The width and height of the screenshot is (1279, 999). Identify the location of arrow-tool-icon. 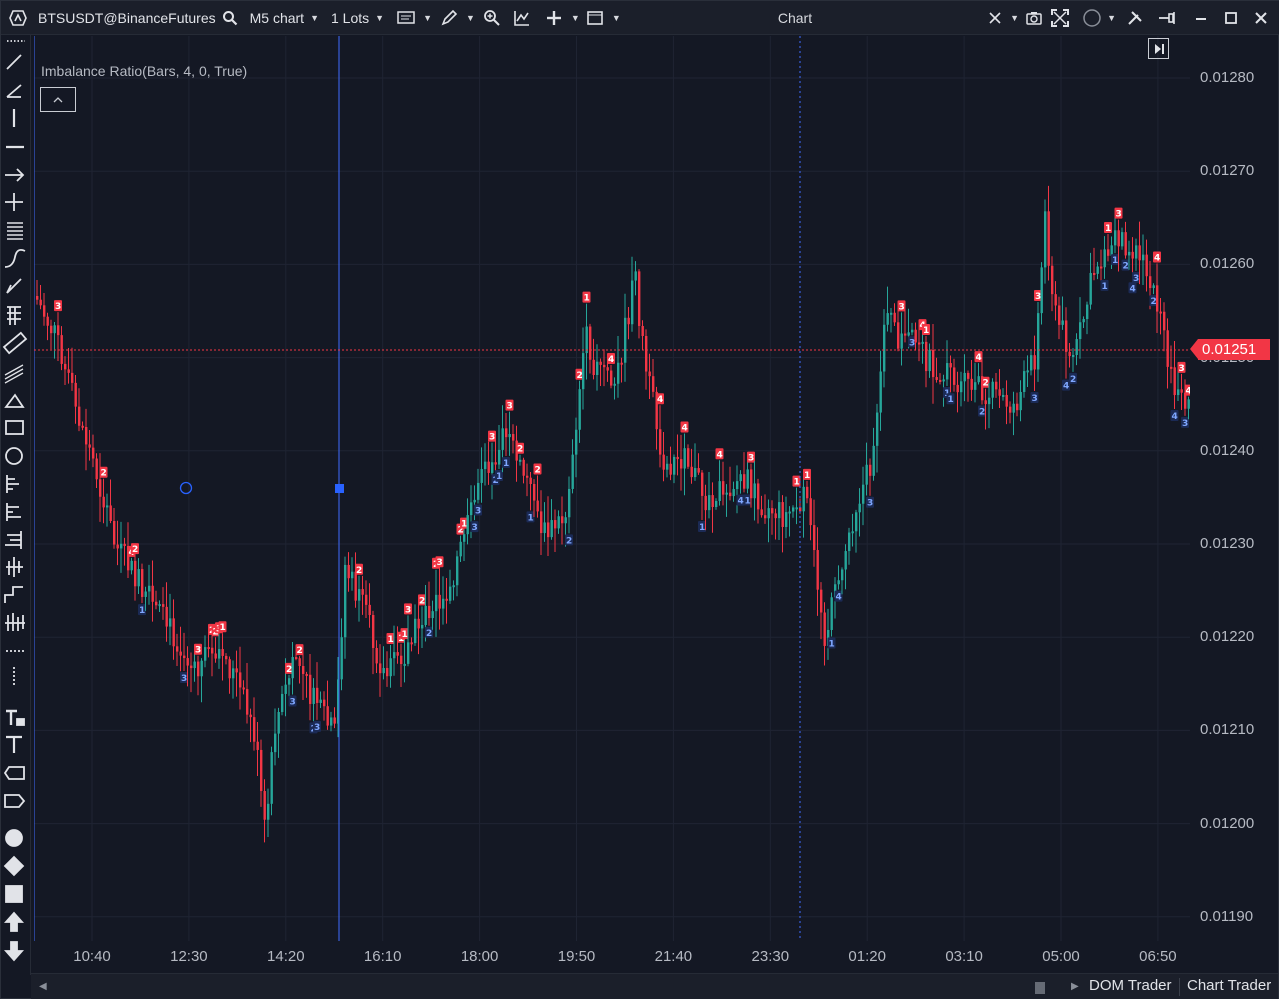
(15, 175).